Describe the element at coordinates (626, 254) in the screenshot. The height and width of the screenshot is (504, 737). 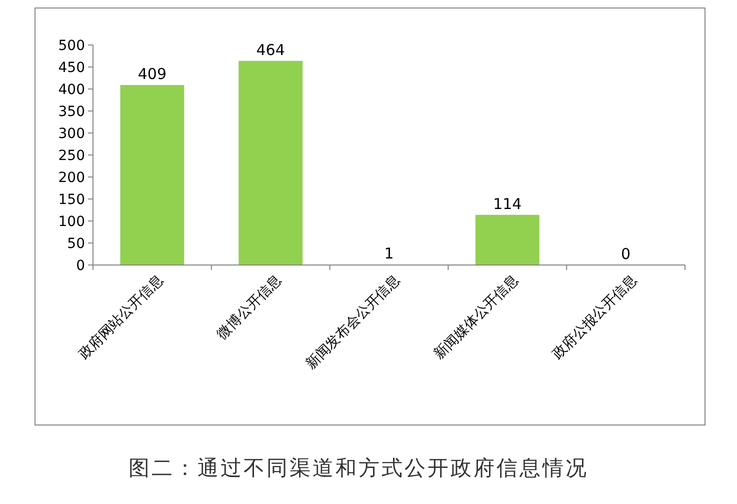
I see `data-label: 0` at that location.